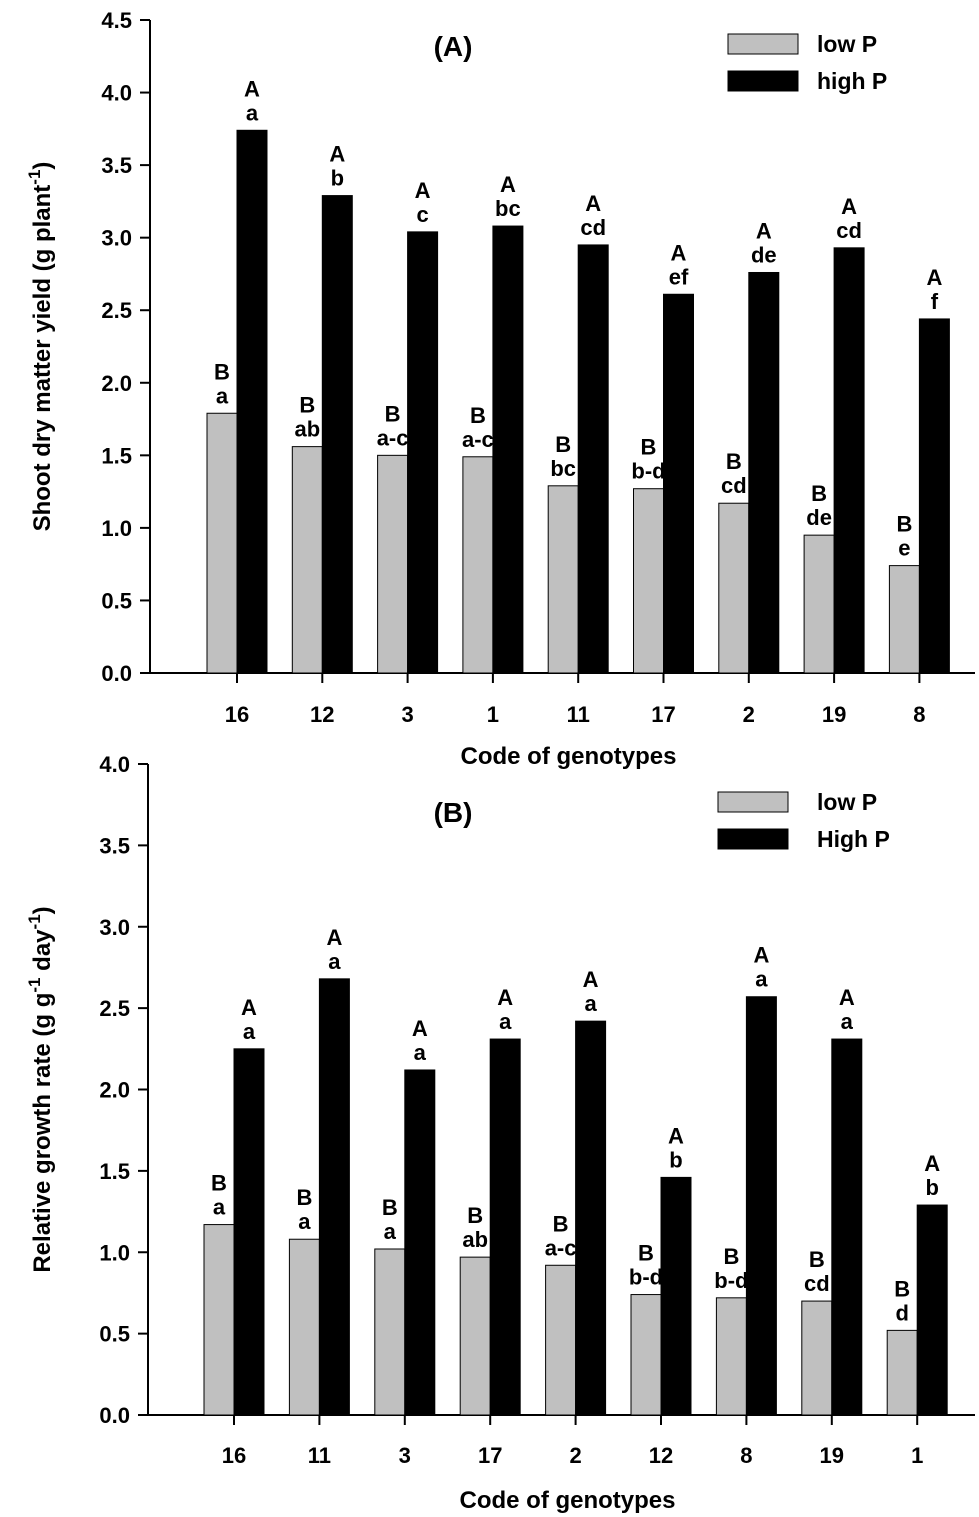 The image size is (979, 1517). What do you see at coordinates (679, 276) in the screenshot?
I see `significance-letter-lower: ef` at bounding box center [679, 276].